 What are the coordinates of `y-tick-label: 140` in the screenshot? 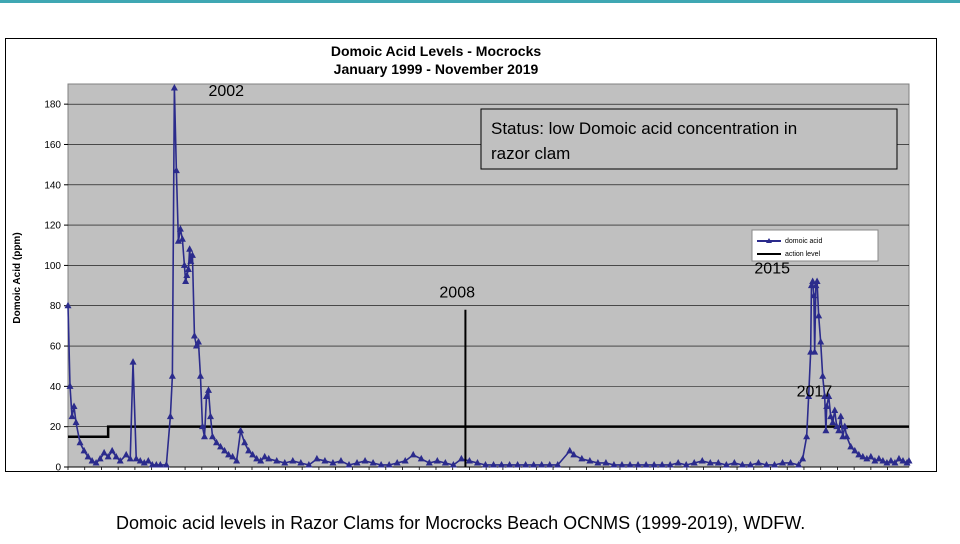 It's located at (52, 185).